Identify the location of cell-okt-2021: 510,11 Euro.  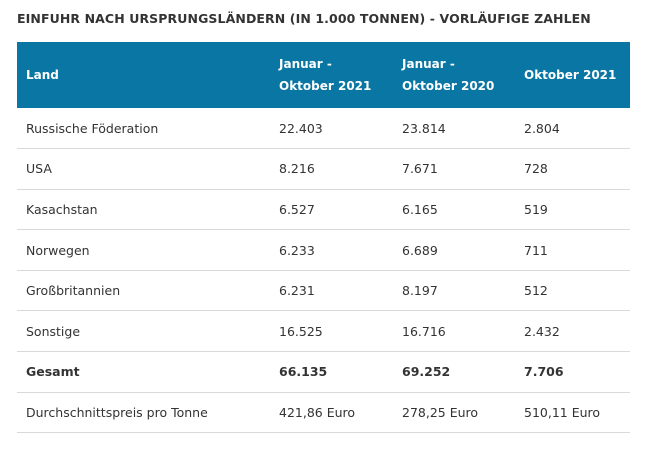
(562, 412).